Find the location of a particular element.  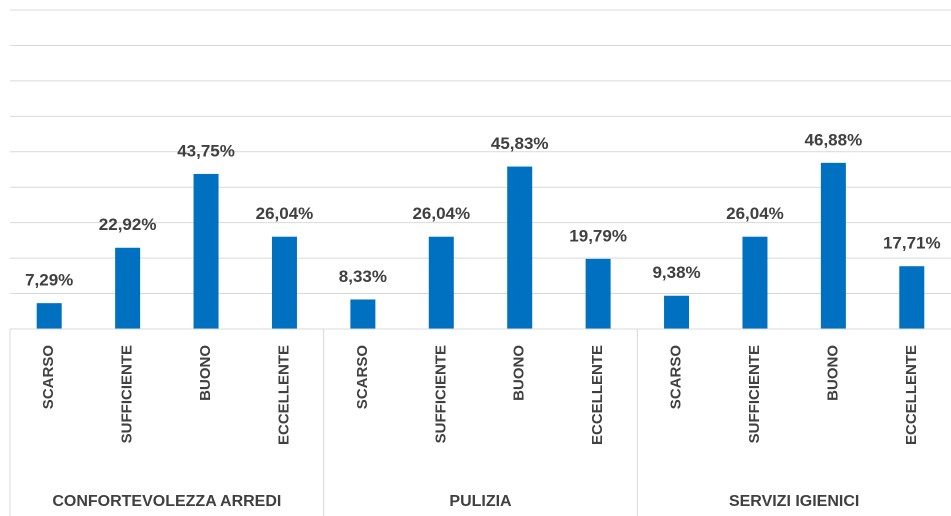

data-label: 17,71% is located at coordinates (912, 243).